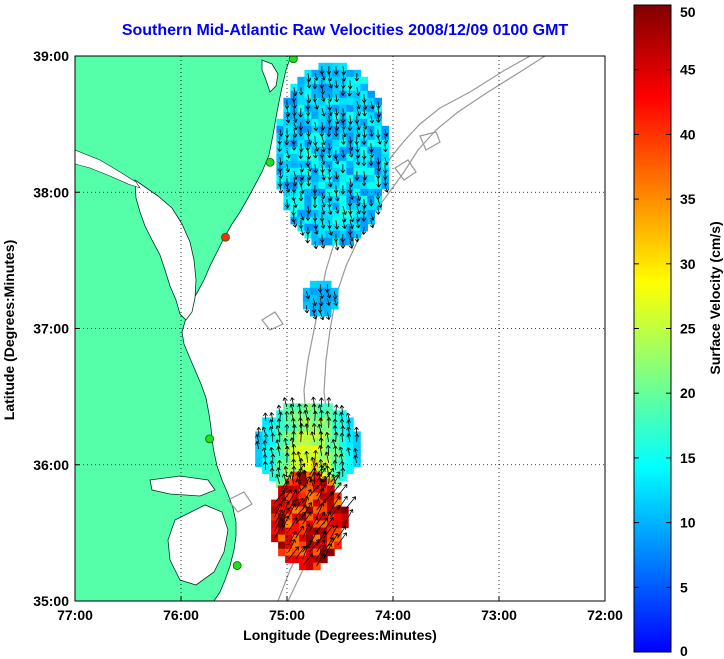 This screenshot has height=659, width=724. I want to click on albemarle-sound, so click(182, 486).